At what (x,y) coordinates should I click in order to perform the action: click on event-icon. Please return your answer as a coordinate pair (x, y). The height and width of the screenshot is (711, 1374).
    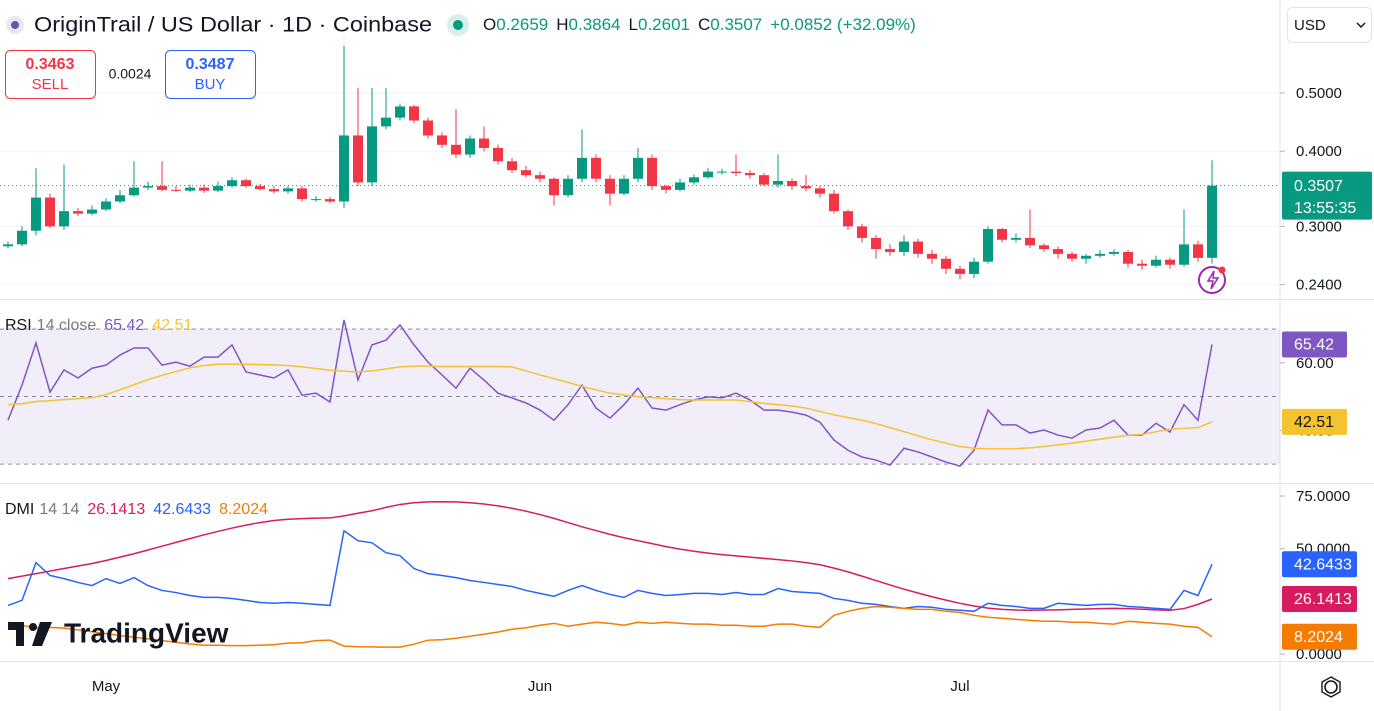
    Looking at the image, I should click on (1212, 280).